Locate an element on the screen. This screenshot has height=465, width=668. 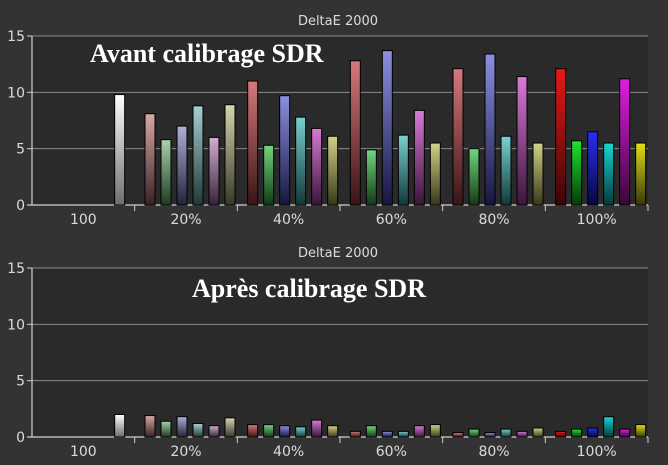
calibration-caption: Après calibrage SDR is located at coordinates (309, 288).